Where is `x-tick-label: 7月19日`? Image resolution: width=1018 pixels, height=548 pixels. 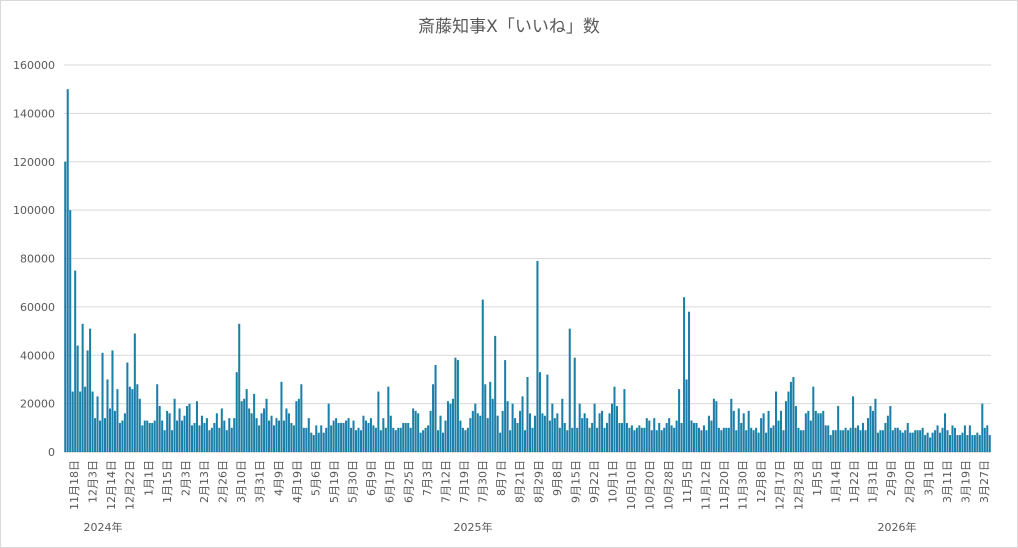
x-tick-label: 7月19日 is located at coordinates (464, 481).